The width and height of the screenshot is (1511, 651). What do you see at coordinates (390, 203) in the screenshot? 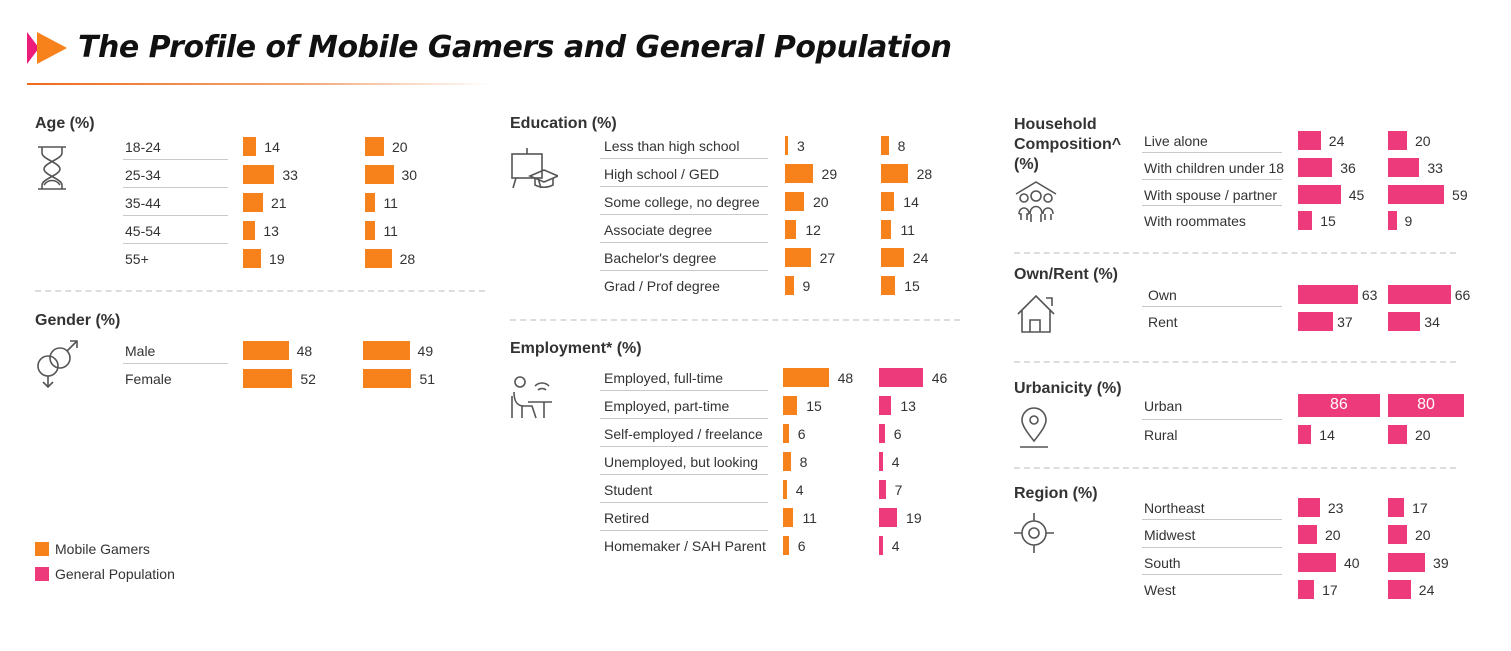
I see `age-value-label: 11` at bounding box center [390, 203].